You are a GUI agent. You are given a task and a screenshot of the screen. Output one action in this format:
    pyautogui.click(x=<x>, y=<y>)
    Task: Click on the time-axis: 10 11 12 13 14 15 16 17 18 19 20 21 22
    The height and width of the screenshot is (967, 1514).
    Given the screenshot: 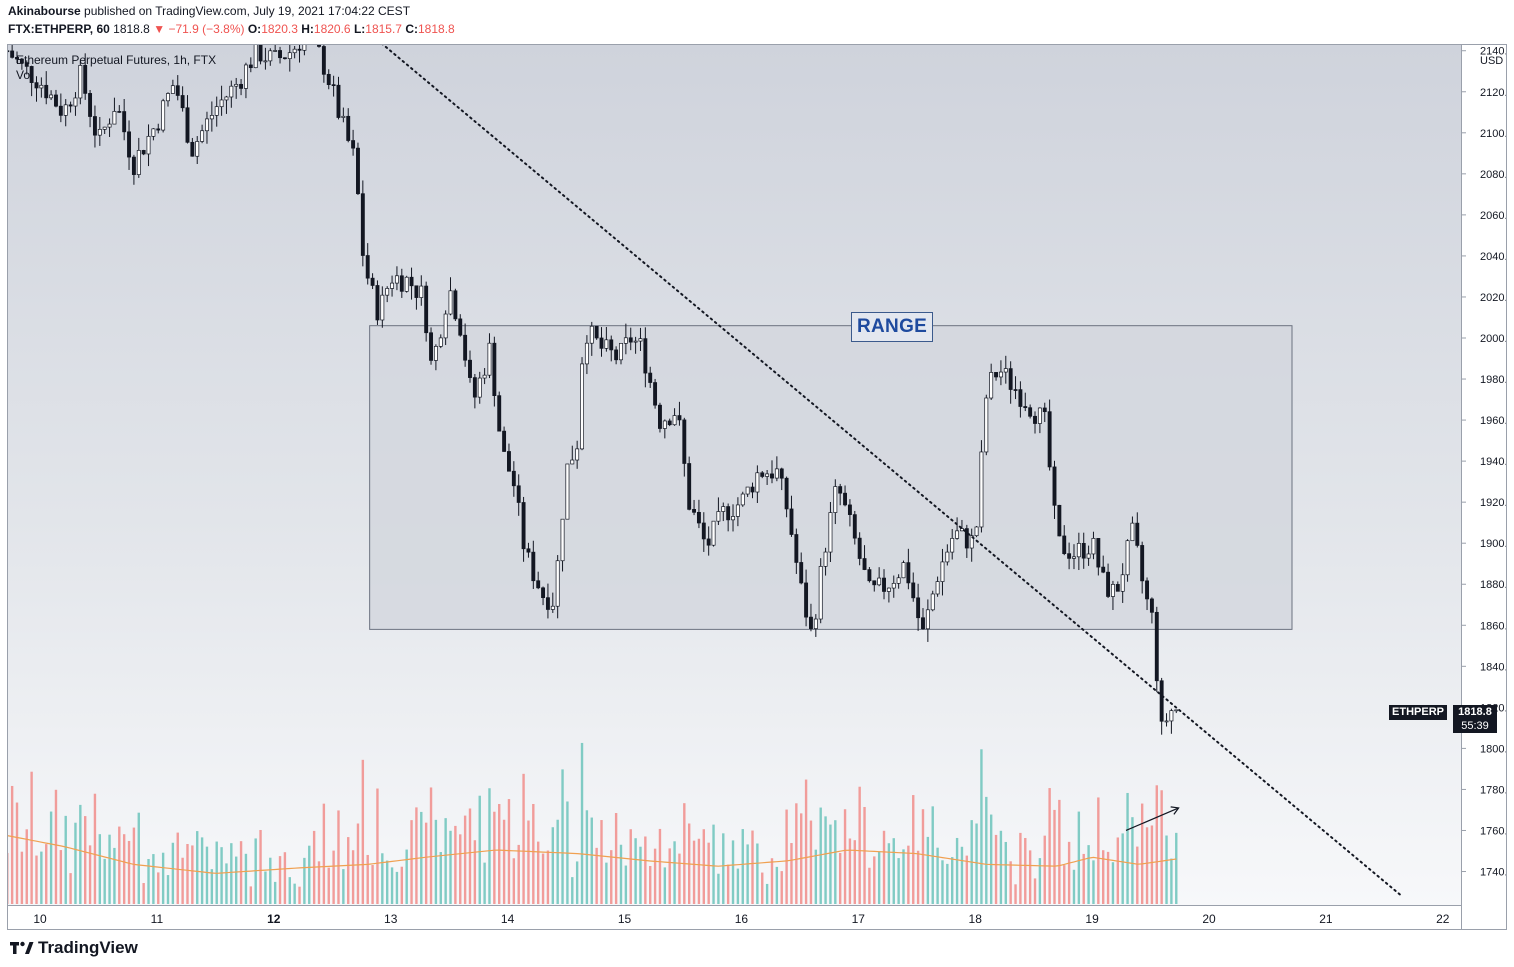 What is the action you would take?
    pyautogui.click(x=734, y=917)
    